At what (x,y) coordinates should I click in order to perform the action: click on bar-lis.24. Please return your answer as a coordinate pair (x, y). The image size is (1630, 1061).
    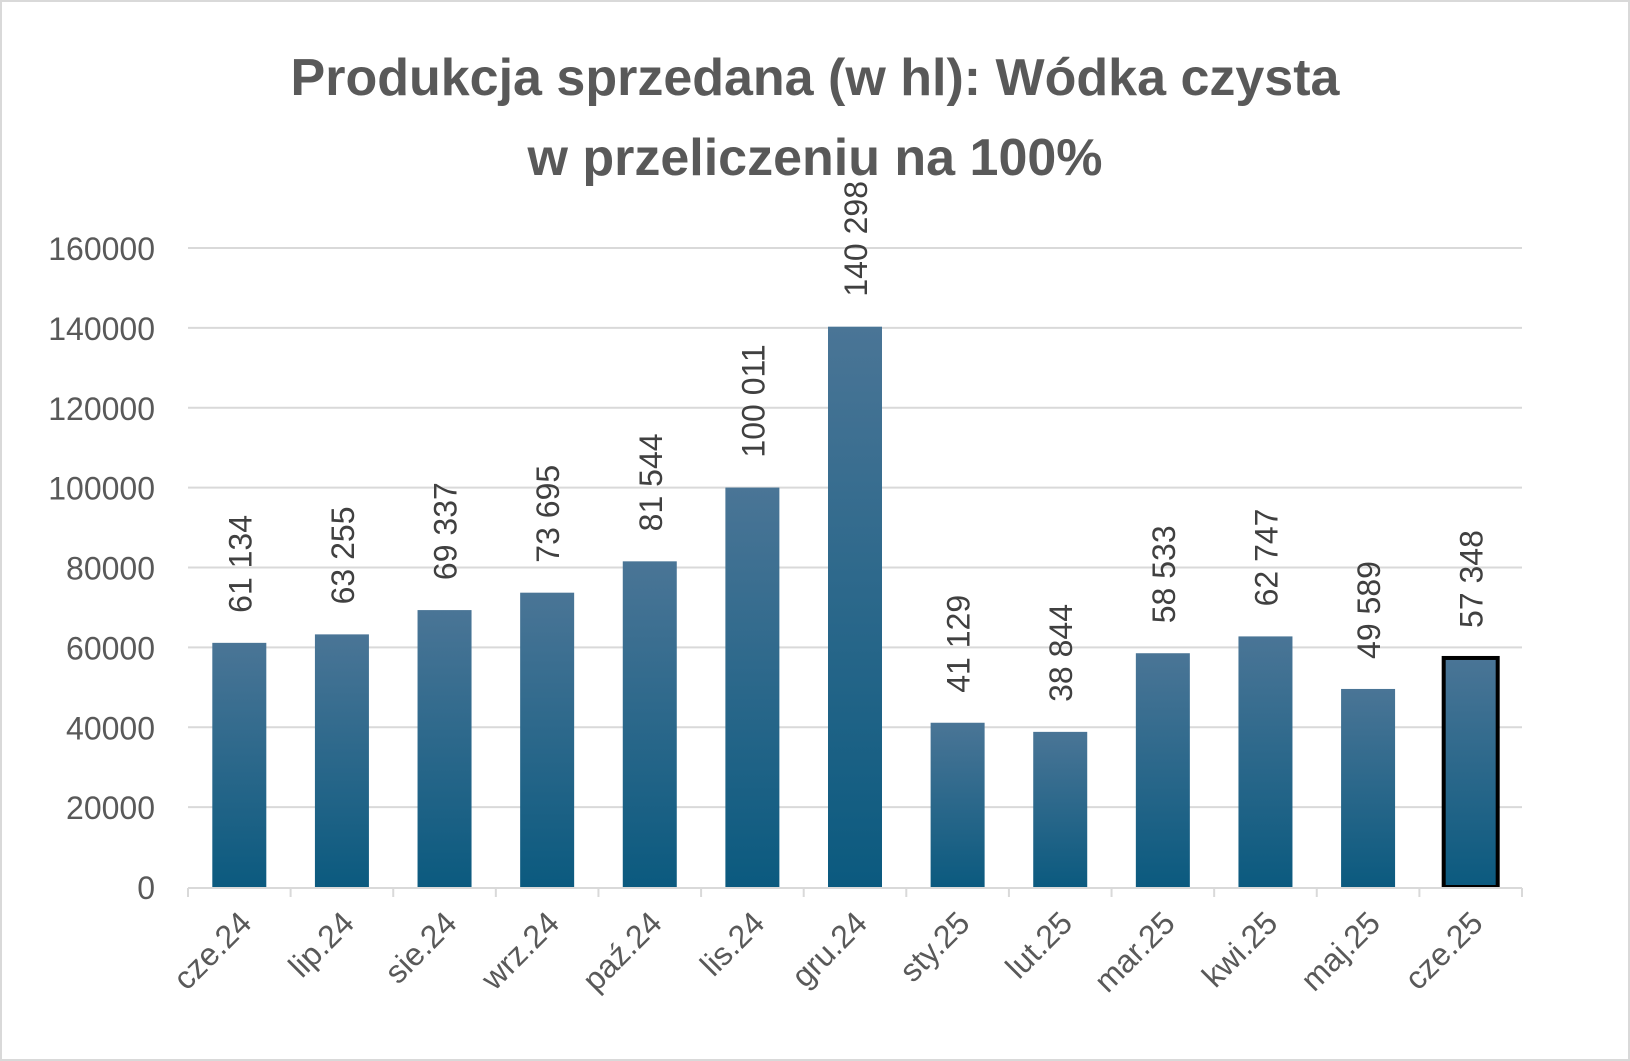
    Looking at the image, I should click on (752, 687).